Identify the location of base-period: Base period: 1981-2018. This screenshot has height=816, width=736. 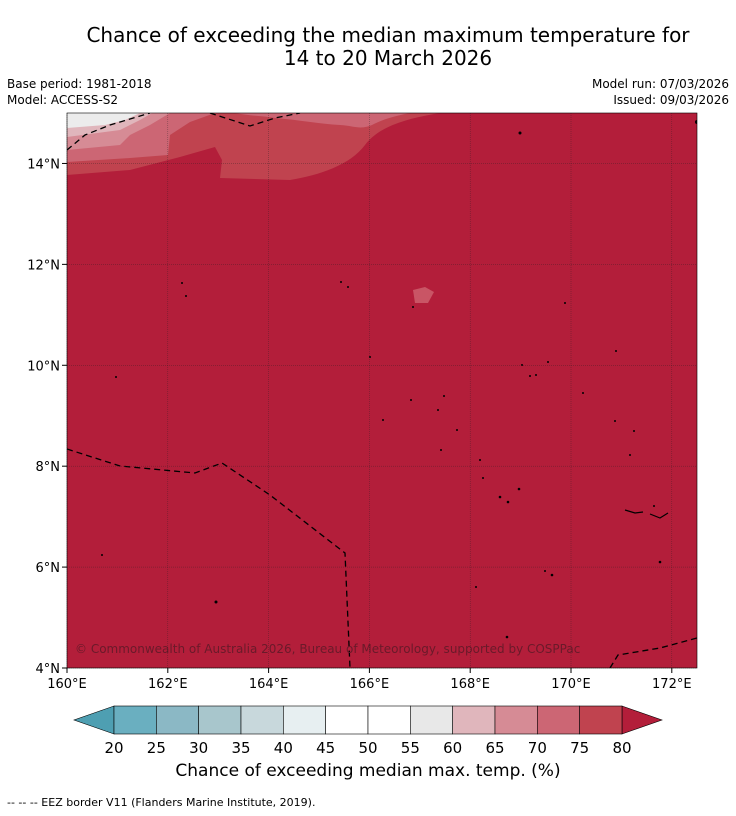
(79, 84).